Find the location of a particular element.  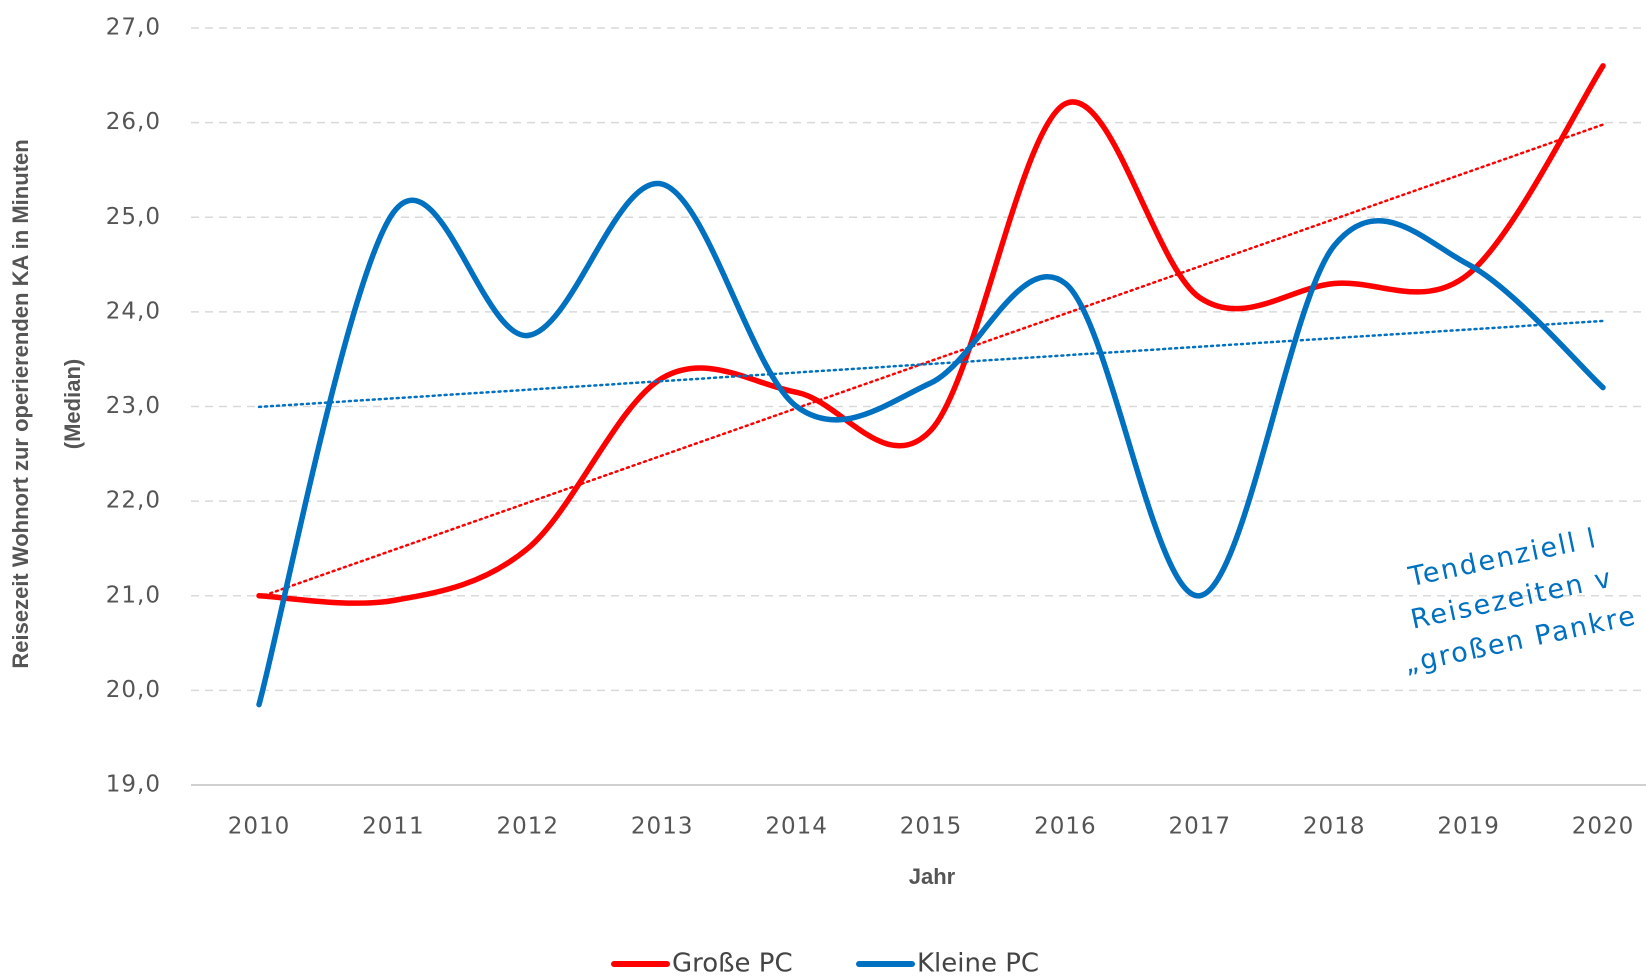

y-tick-label: 21,0 is located at coordinates (133, 595).